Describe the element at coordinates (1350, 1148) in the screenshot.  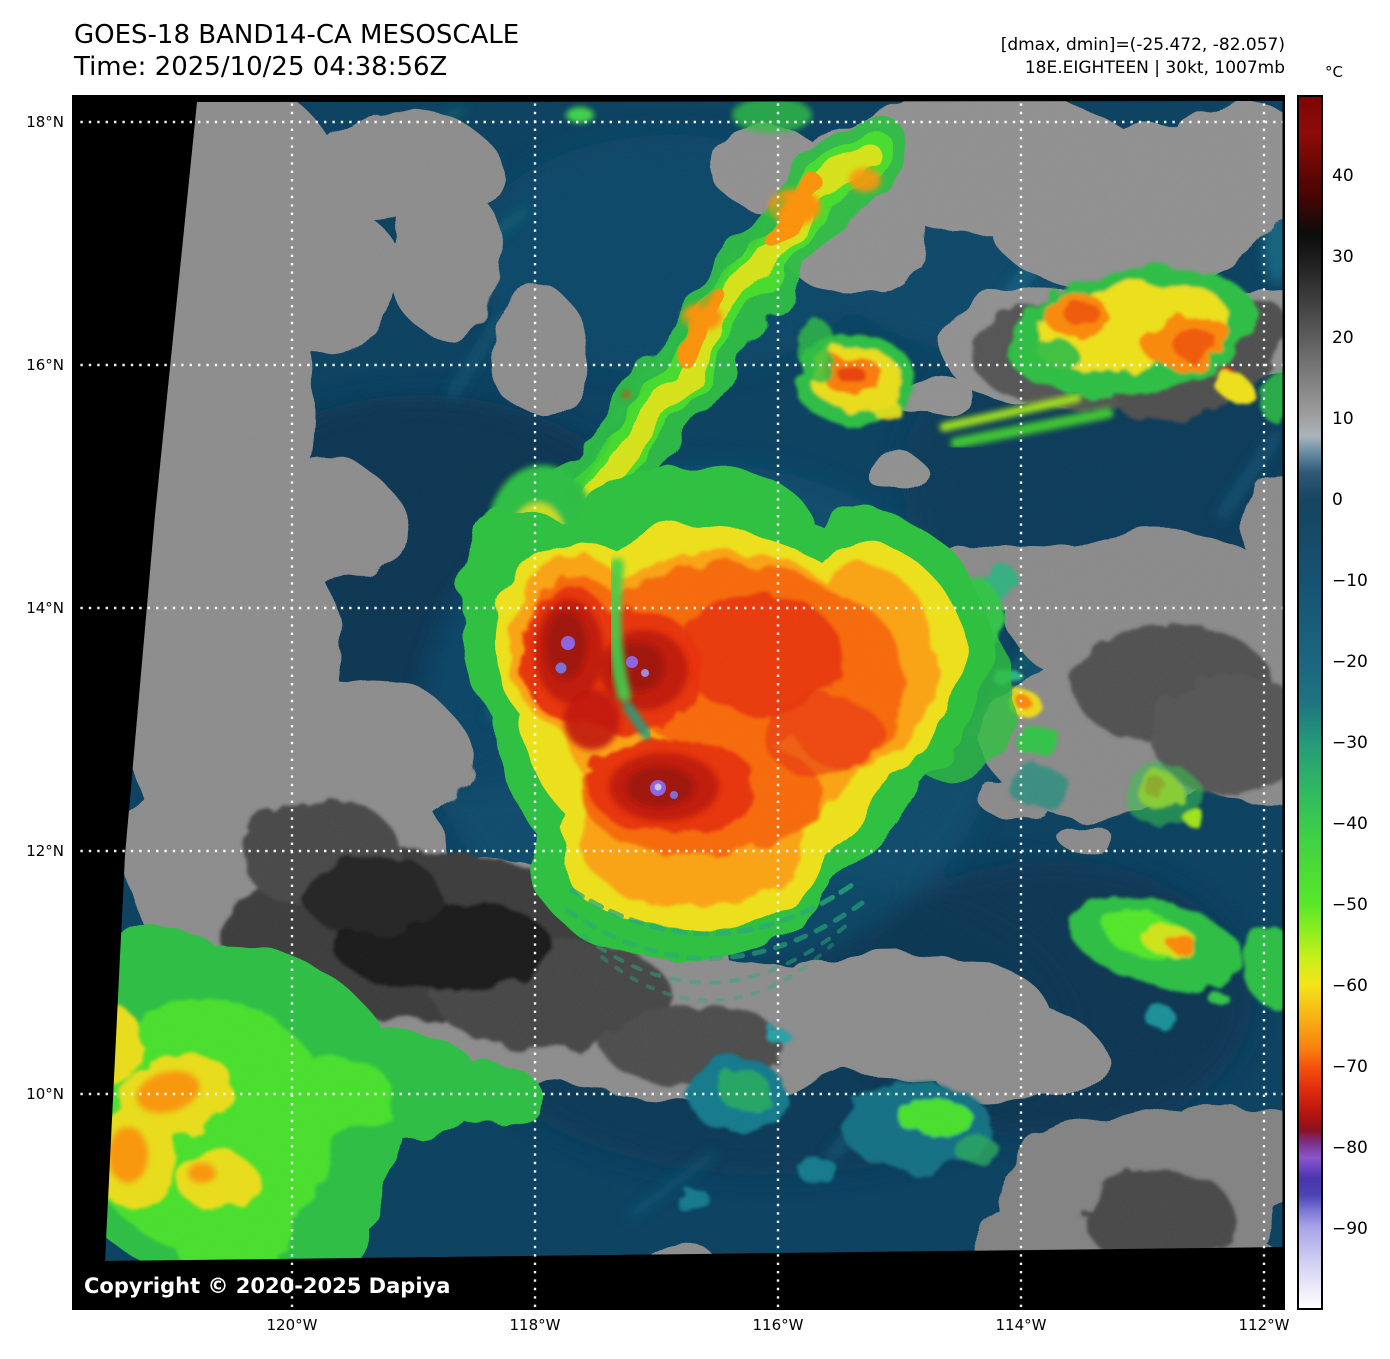
I see `colorbar-tick: −80` at that location.